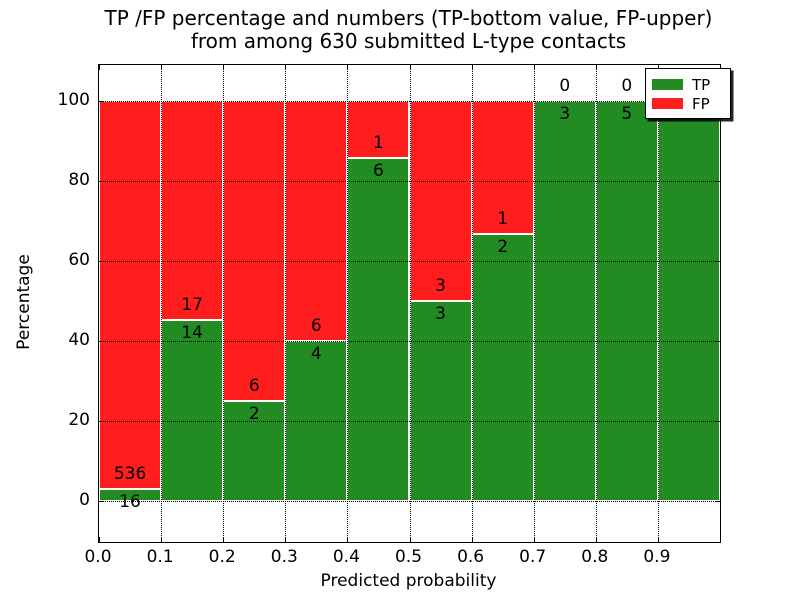 The width and height of the screenshot is (800, 600). I want to click on x-tick-label: 0.1, so click(160, 557).